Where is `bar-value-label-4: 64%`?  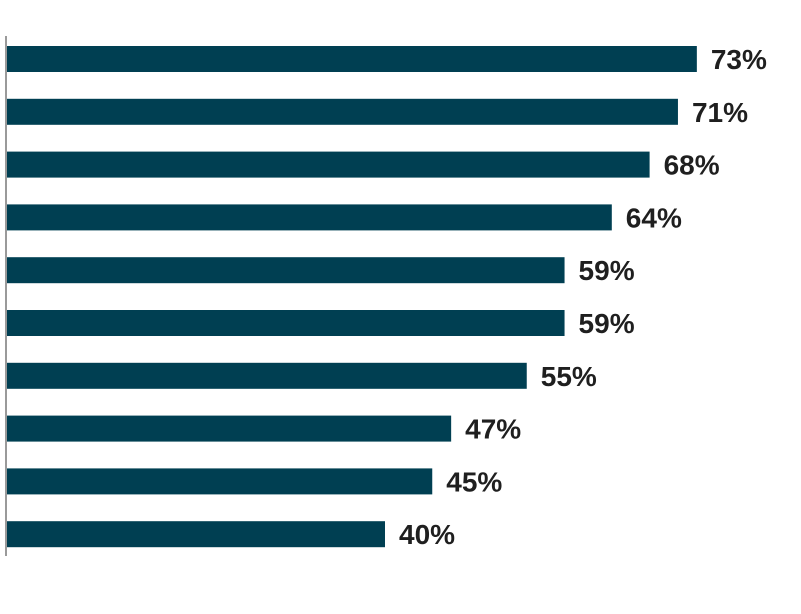 bar-value-label-4: 64% is located at coordinates (654, 217).